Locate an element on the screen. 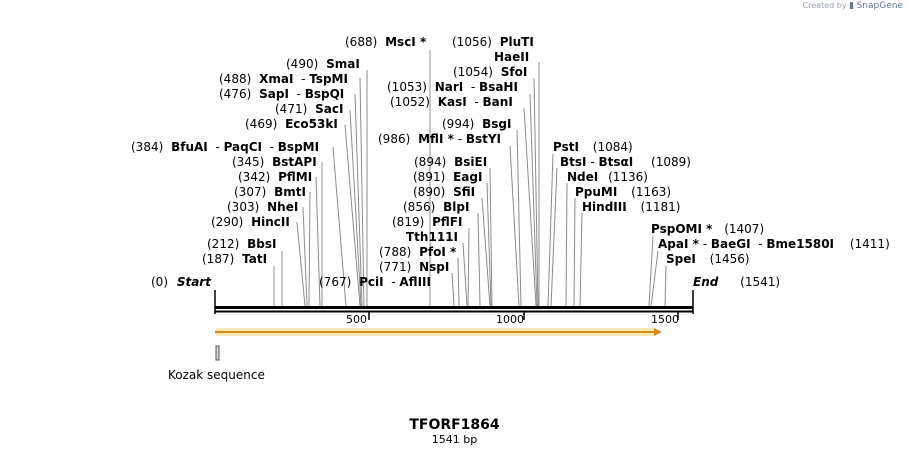 The image size is (909, 456). site-label-bsgI: (994) BsgI is located at coordinates (477, 124).